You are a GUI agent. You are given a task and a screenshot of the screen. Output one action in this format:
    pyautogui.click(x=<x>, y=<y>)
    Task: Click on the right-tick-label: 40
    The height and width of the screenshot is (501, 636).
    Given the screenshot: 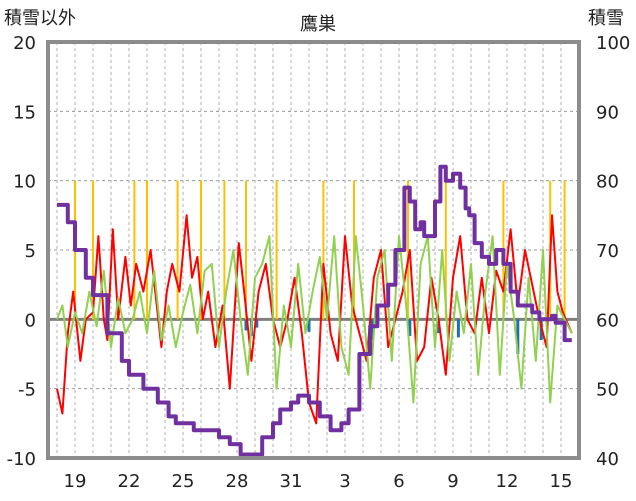 What is the action you would take?
    pyautogui.click(x=607, y=459)
    